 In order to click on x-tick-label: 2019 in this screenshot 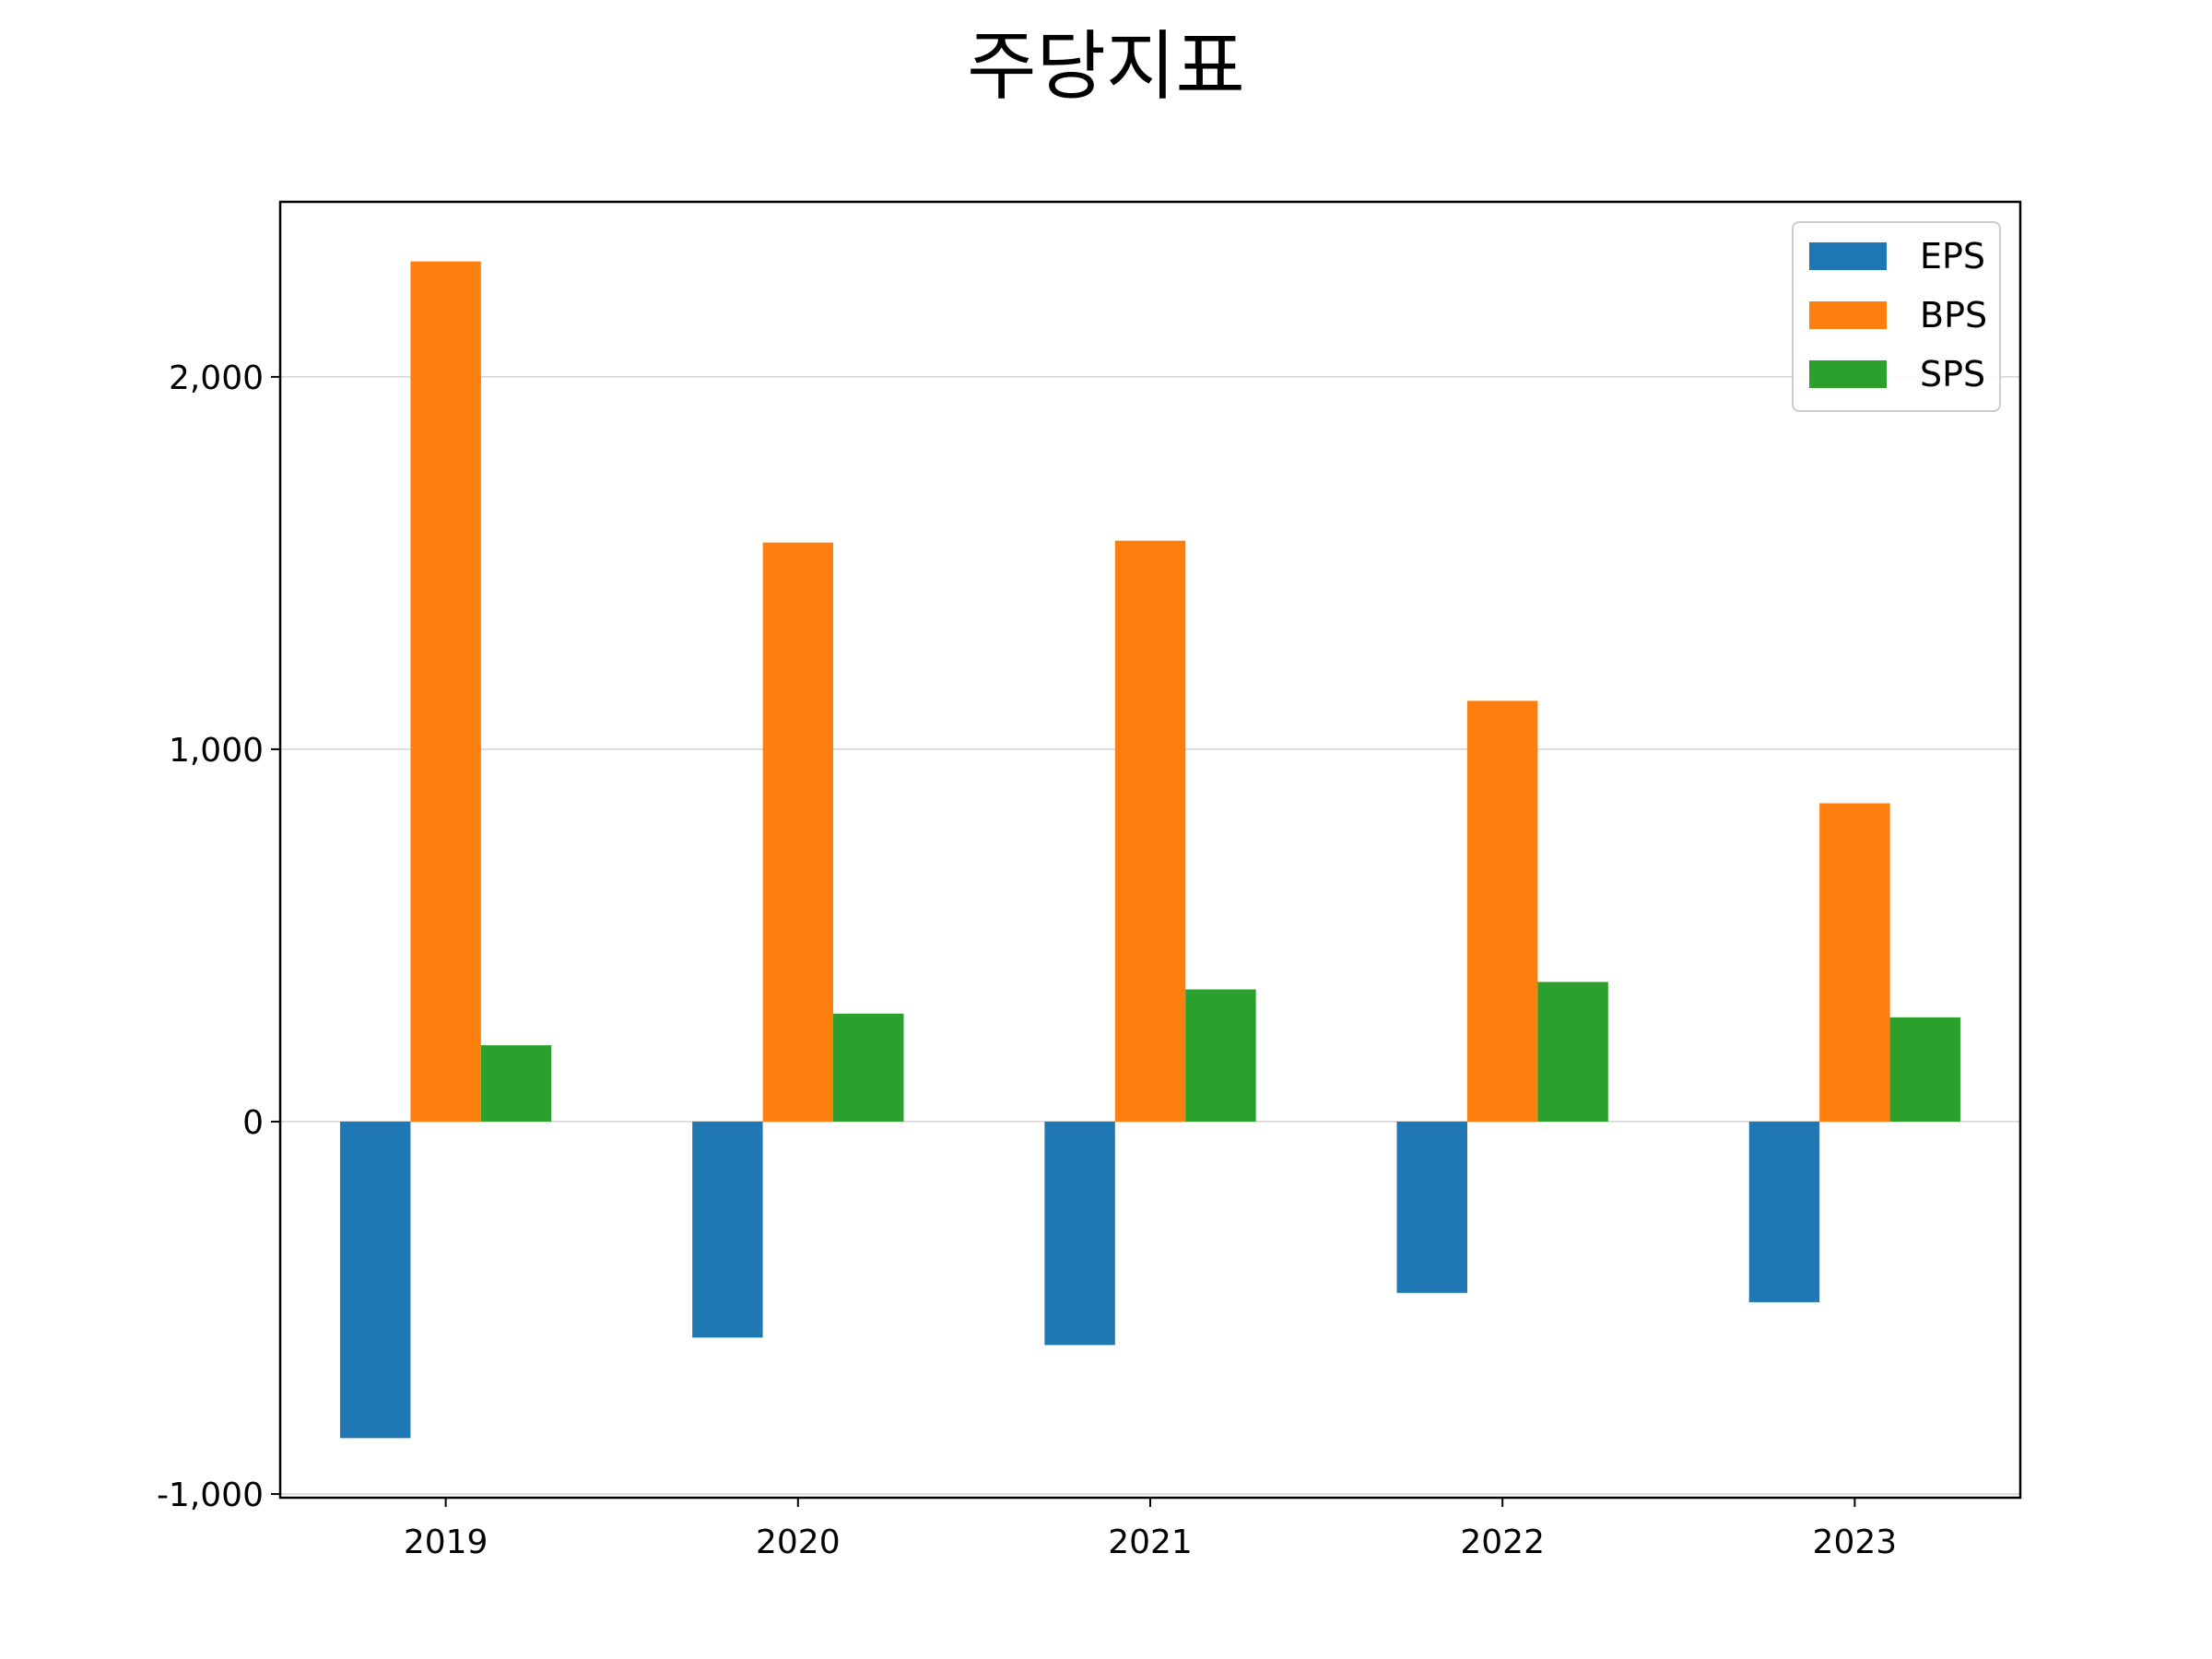, I will do `click(446, 1542)`.